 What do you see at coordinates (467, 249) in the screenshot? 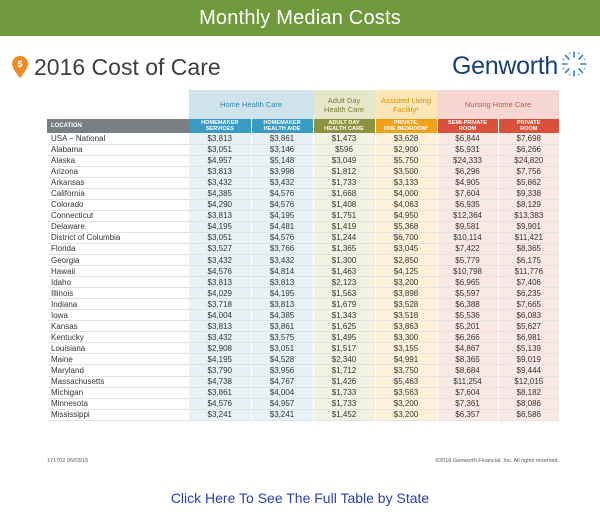
I see `cell-semi-private-room: $7,422` at bounding box center [467, 249].